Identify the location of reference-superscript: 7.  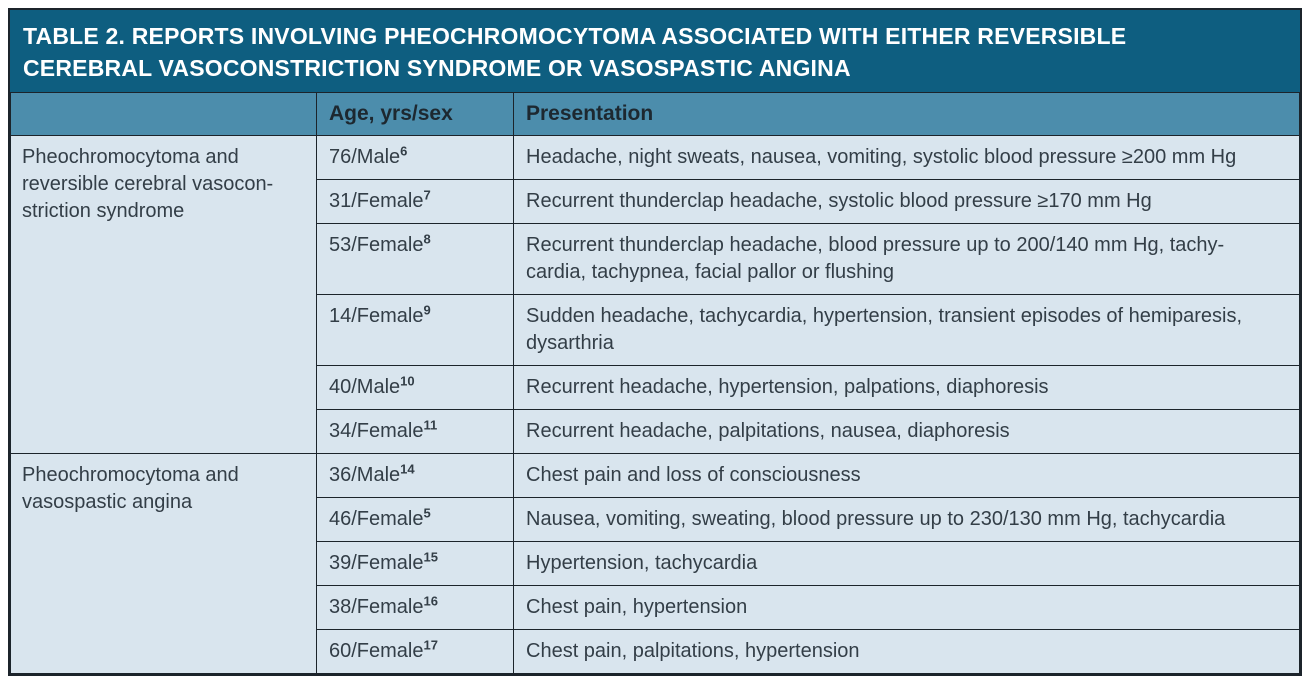
(427, 195).